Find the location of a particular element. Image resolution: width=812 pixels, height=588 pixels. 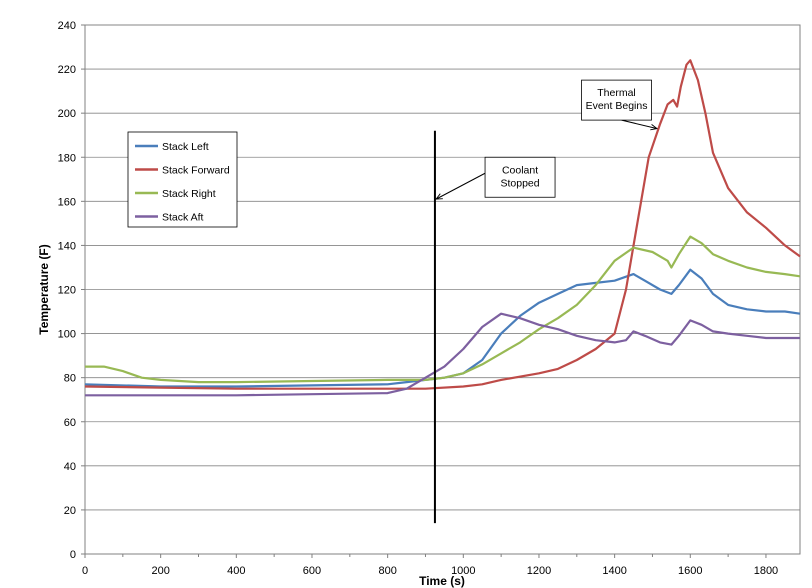

y-tick-label-140: 140 is located at coordinates (67, 246).